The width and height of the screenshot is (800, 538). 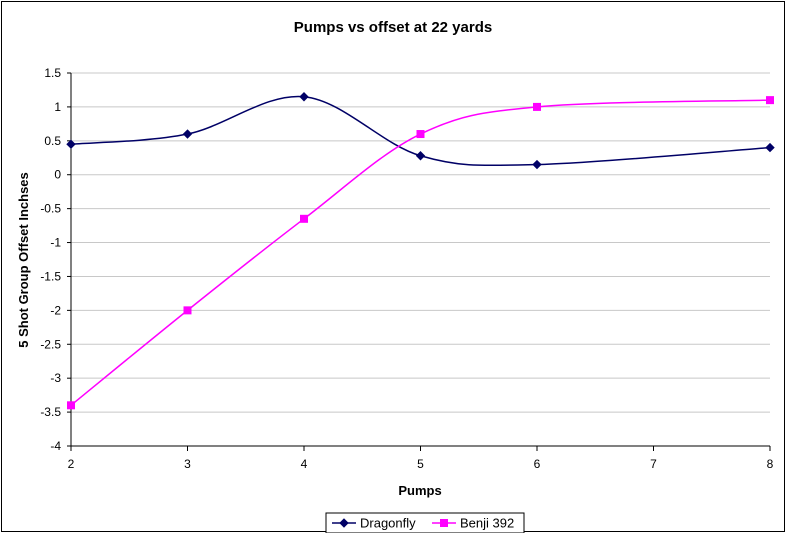 I want to click on chart-title: Pumps vs offset at 22 yards, so click(x=393, y=27).